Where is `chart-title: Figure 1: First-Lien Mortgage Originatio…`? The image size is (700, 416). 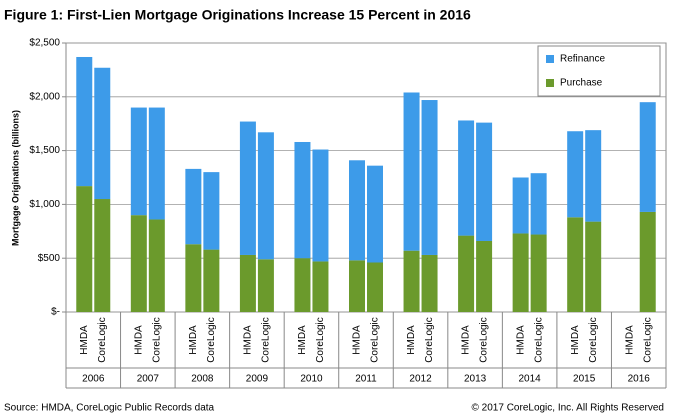
chart-title: Figure 1: First-Lien Mortgage Originatio… is located at coordinates (237, 15).